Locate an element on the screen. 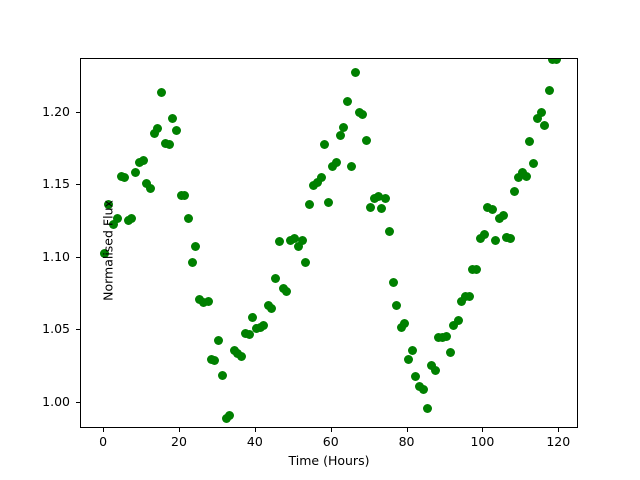 The width and height of the screenshot is (640, 480). x-tick-label: 100 is located at coordinates (482, 441).